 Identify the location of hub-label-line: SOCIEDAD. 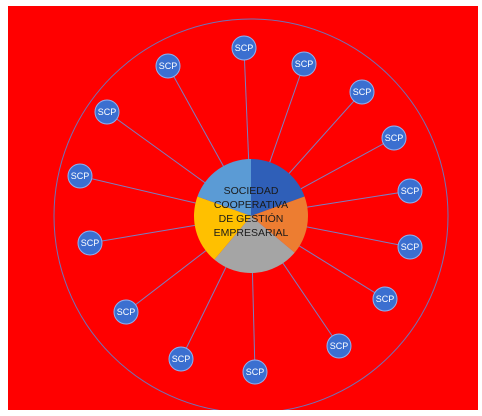
(251, 191).